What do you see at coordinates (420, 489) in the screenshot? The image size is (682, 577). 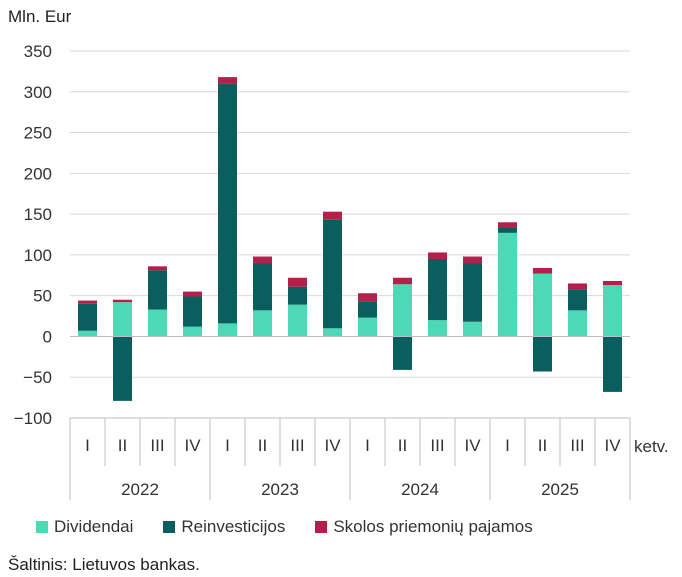 I see `year-label: 2024` at bounding box center [420, 489].